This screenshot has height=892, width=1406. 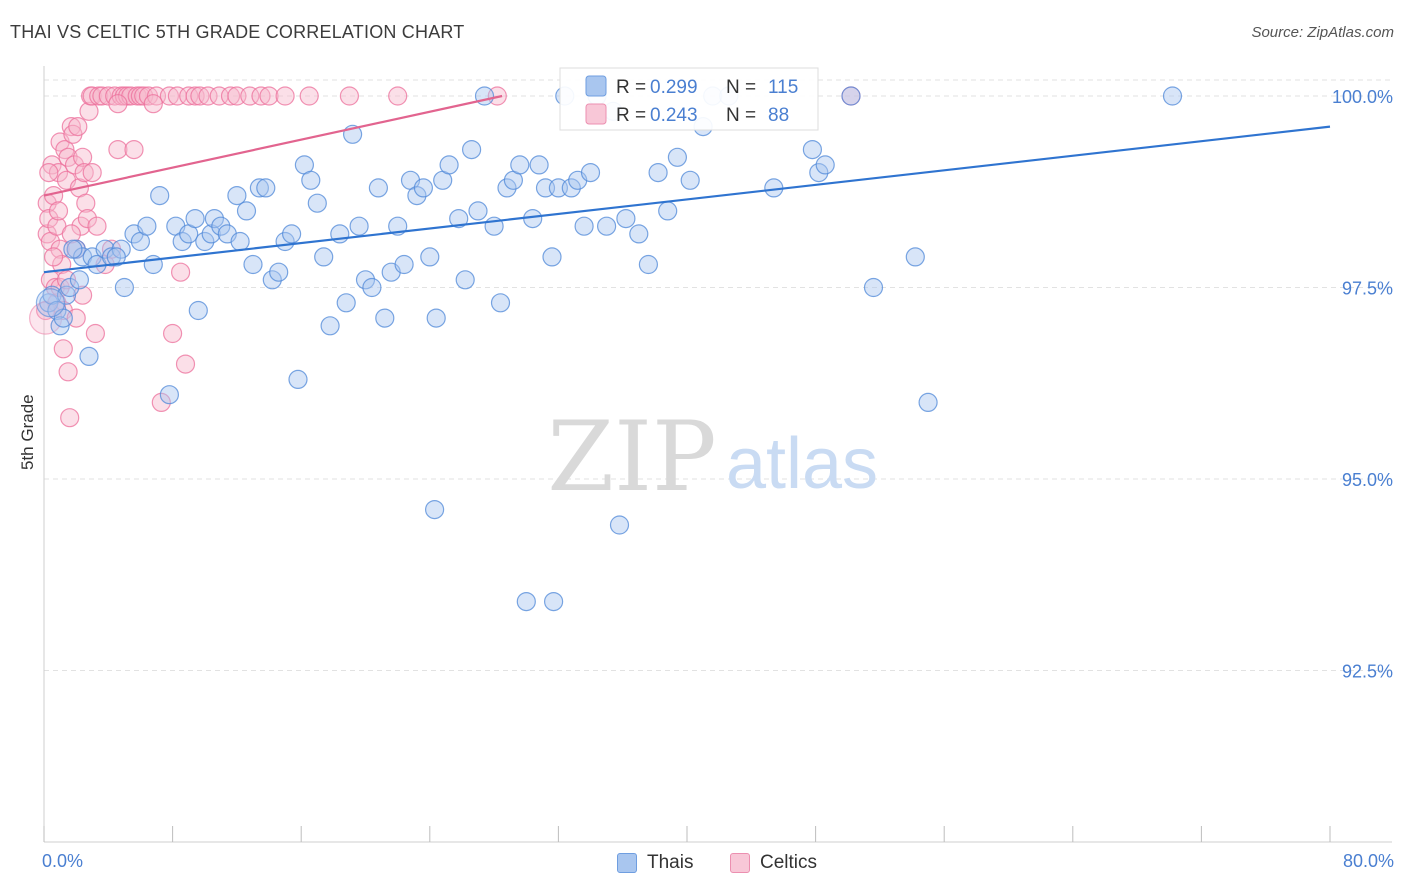 What do you see at coordinates (1367, 480) in the screenshot?
I see `y-tick-label-2: 95.0%` at bounding box center [1367, 480].